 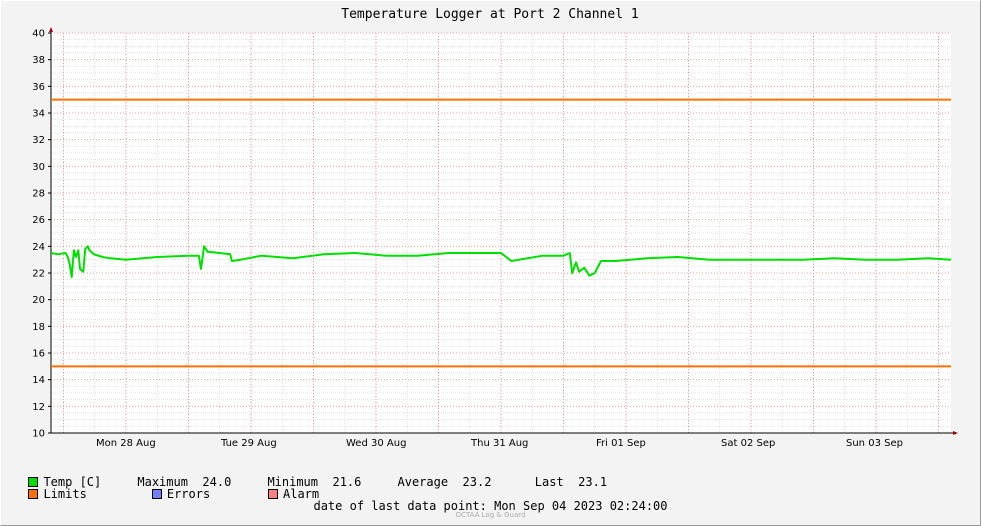 What do you see at coordinates (400, 506) in the screenshot?
I see `footer-label: date of last data point:` at bounding box center [400, 506].